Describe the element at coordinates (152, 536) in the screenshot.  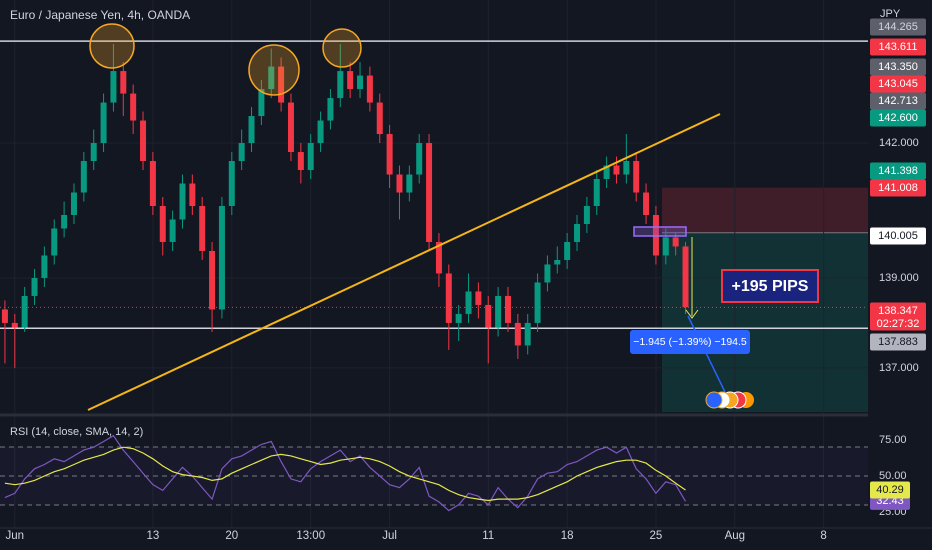
I see `x-tick-label: 13` at that location.